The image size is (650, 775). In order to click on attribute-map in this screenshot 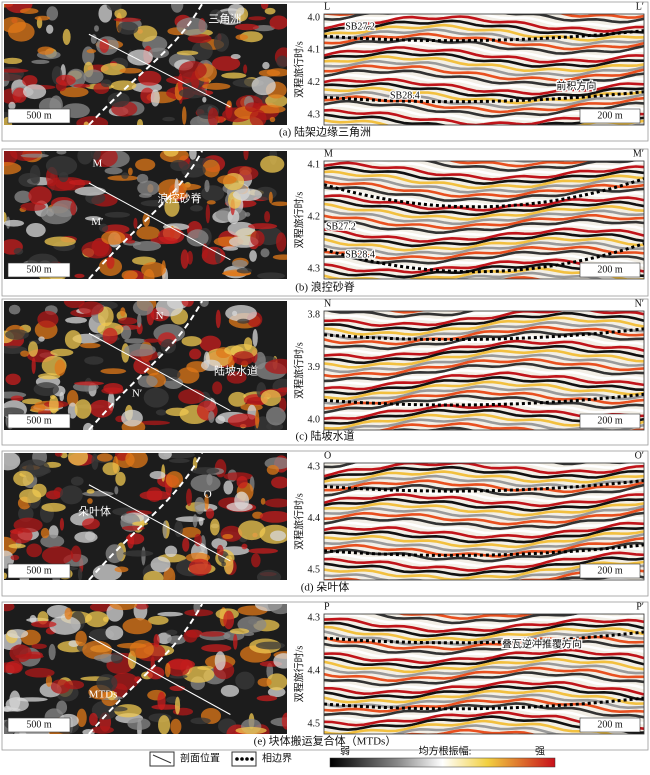, I will do `click(145, 516)`.